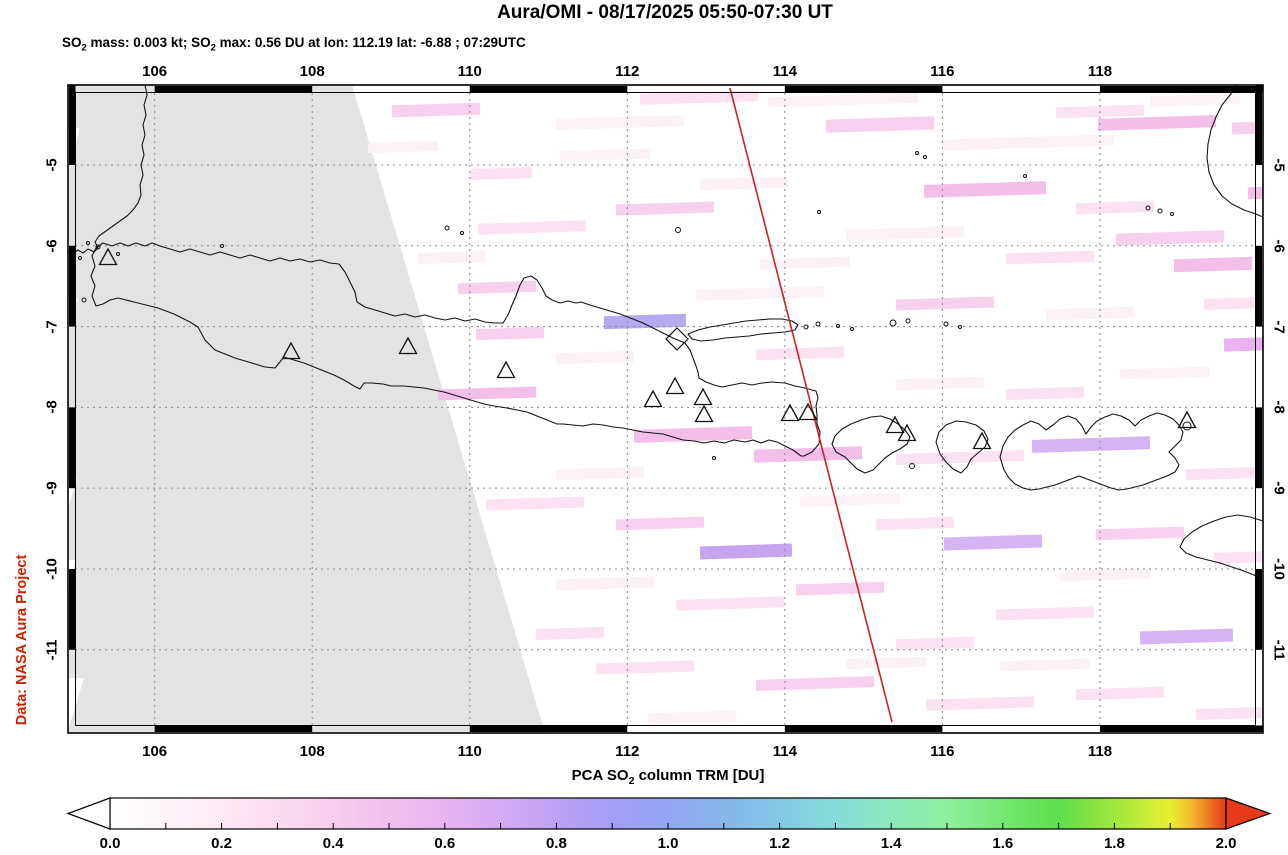 The image size is (1288, 855). I want to click on lat-tick-label-right: -11, so click(1279, 650).